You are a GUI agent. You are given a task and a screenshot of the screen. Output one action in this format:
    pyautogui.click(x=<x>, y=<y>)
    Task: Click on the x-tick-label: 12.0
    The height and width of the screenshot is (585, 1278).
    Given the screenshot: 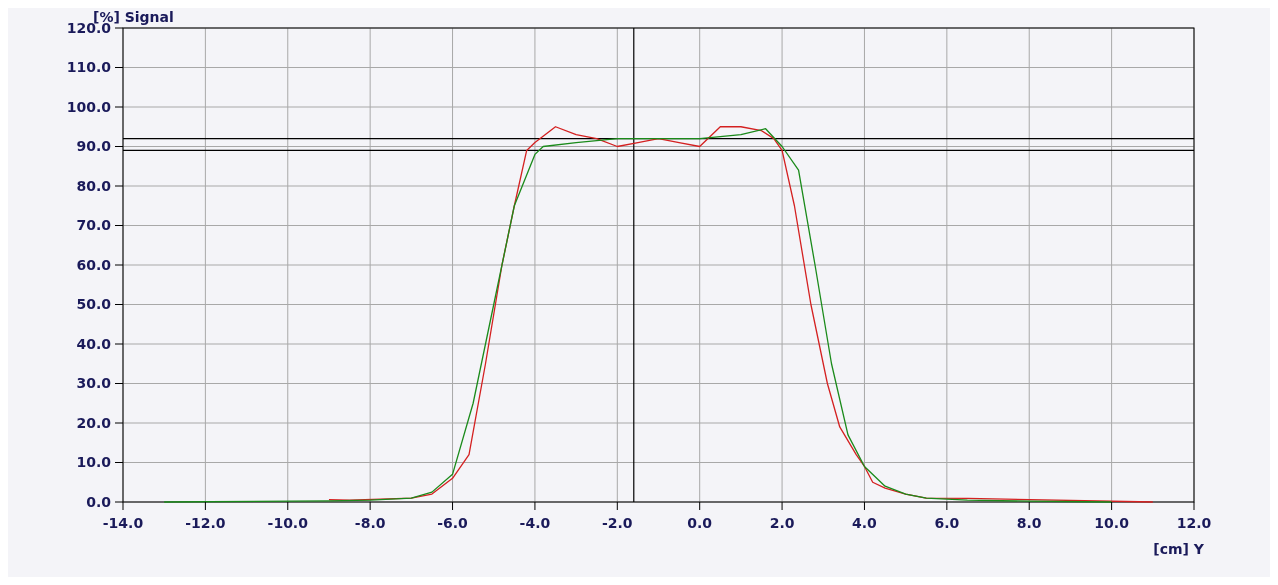 What is the action you would take?
    pyautogui.click(x=1194, y=523)
    